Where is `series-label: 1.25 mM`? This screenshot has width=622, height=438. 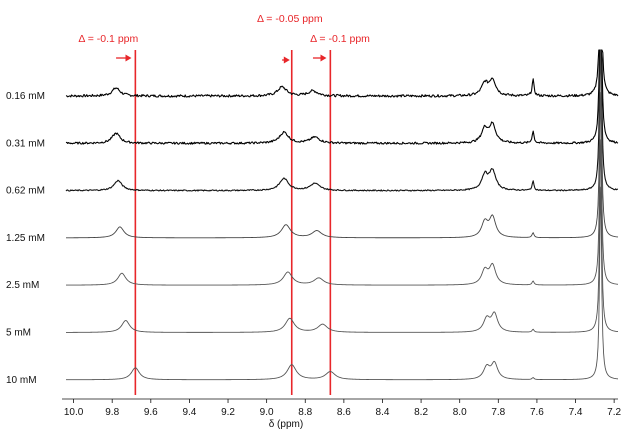
series-label: 1.25 mM is located at coordinates (25, 238).